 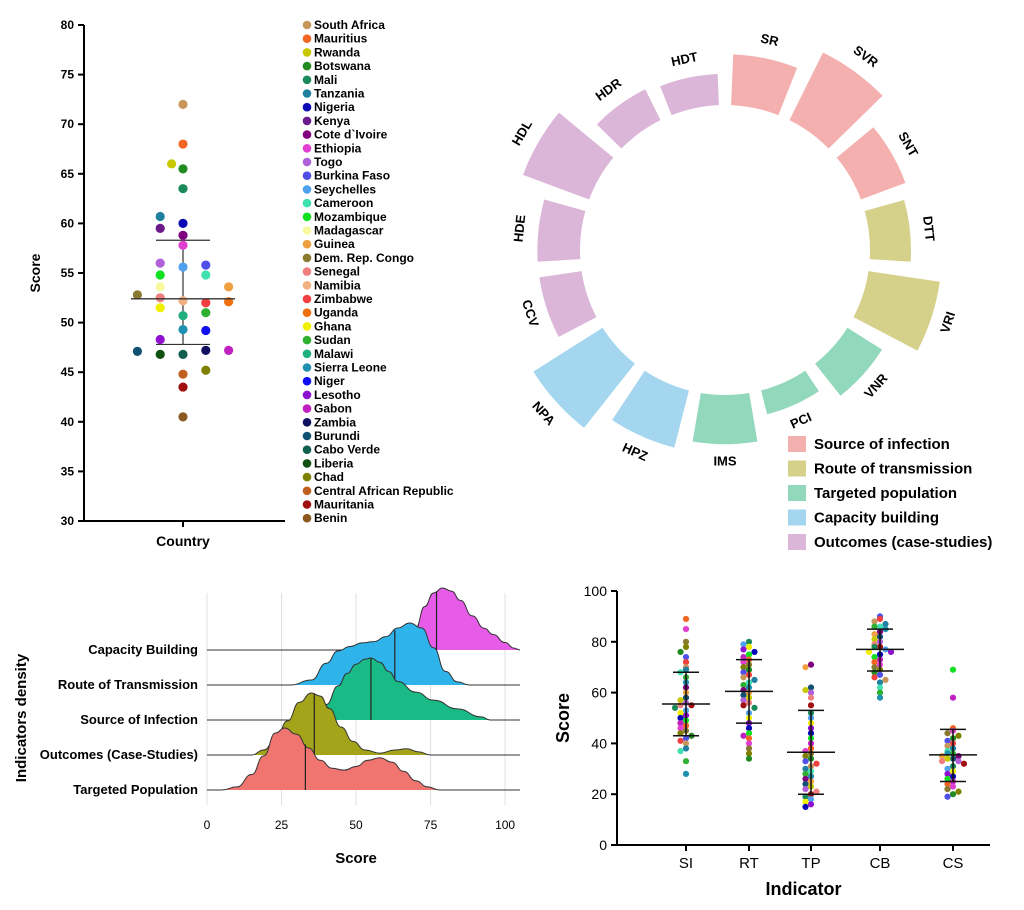 What do you see at coordinates (929, 228) in the screenshot?
I see `category-label: DTT` at bounding box center [929, 228].